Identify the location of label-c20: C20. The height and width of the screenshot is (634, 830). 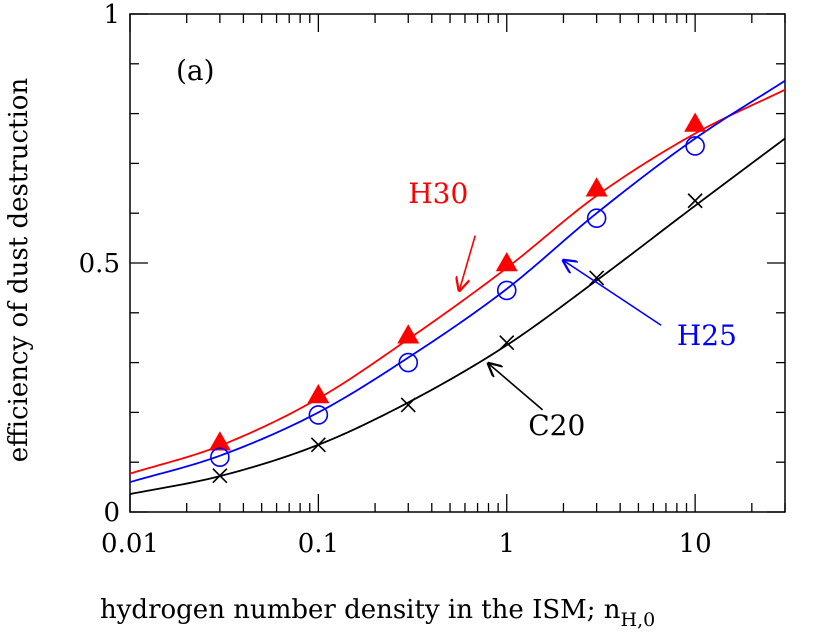
(556, 425).